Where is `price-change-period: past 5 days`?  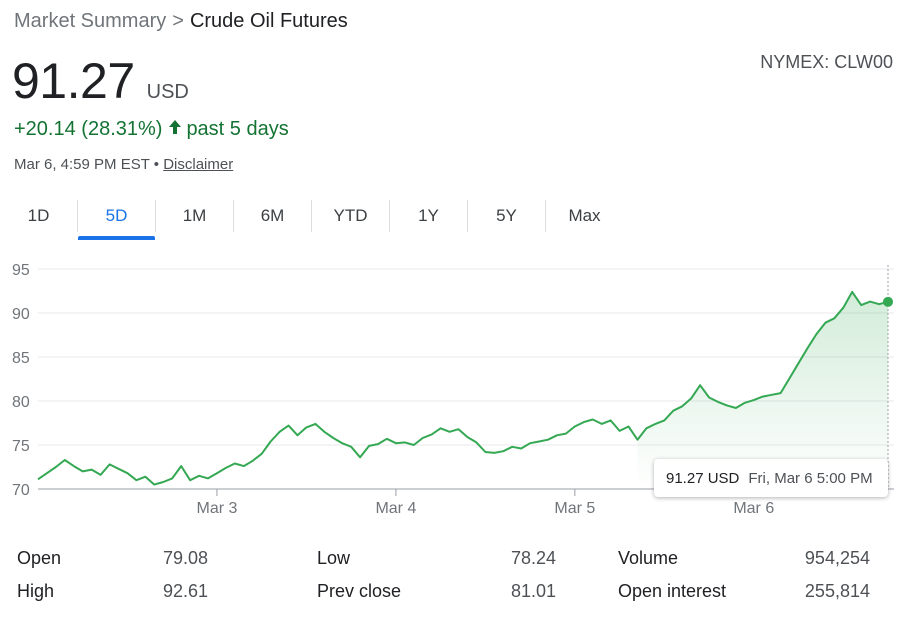
price-change-period: past 5 days is located at coordinates (237, 129).